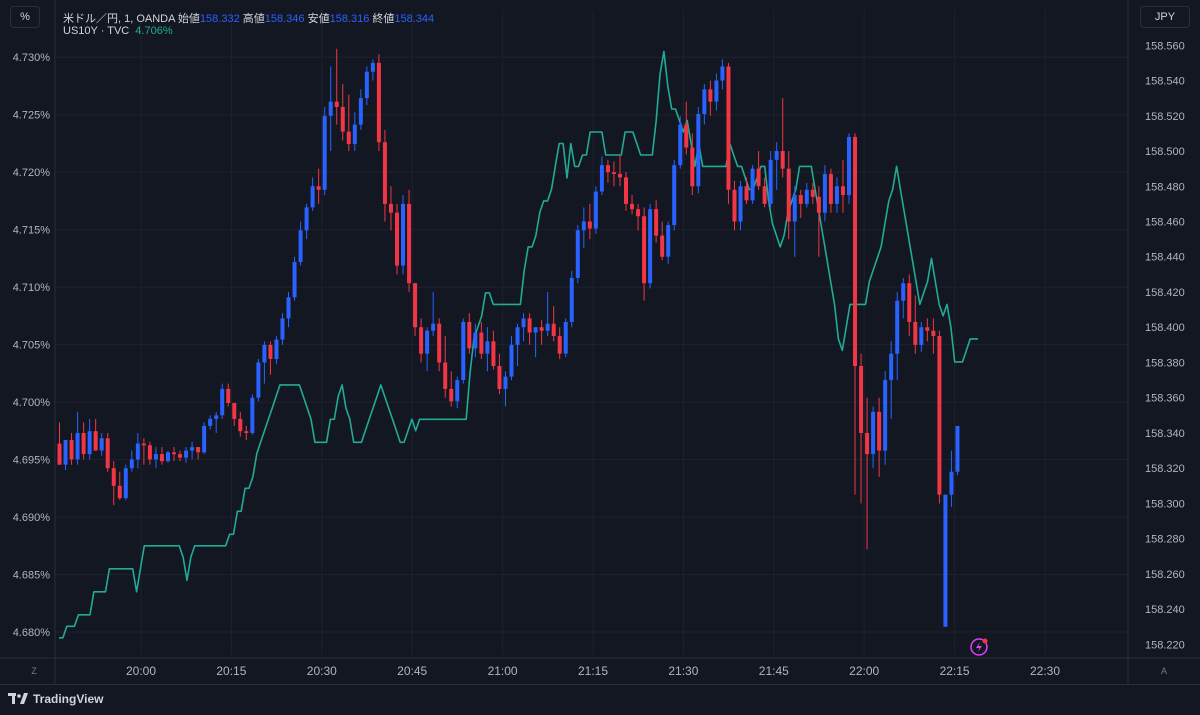 The image size is (1200, 715). I want to click on time-tick-label: 22:15, so click(955, 671).